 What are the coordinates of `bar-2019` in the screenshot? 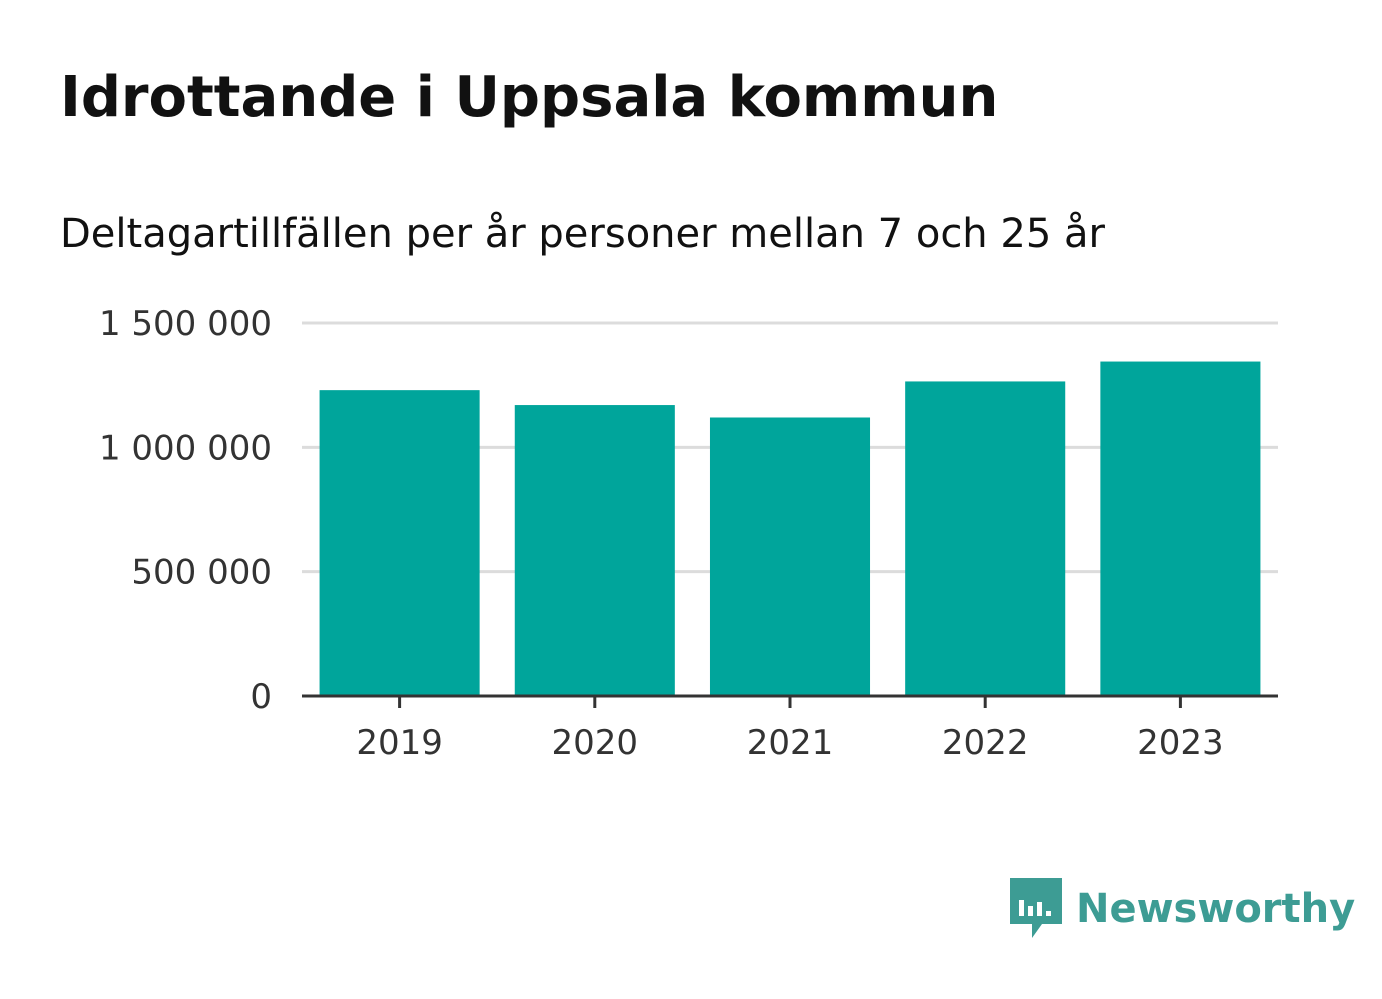 It's located at (399, 543).